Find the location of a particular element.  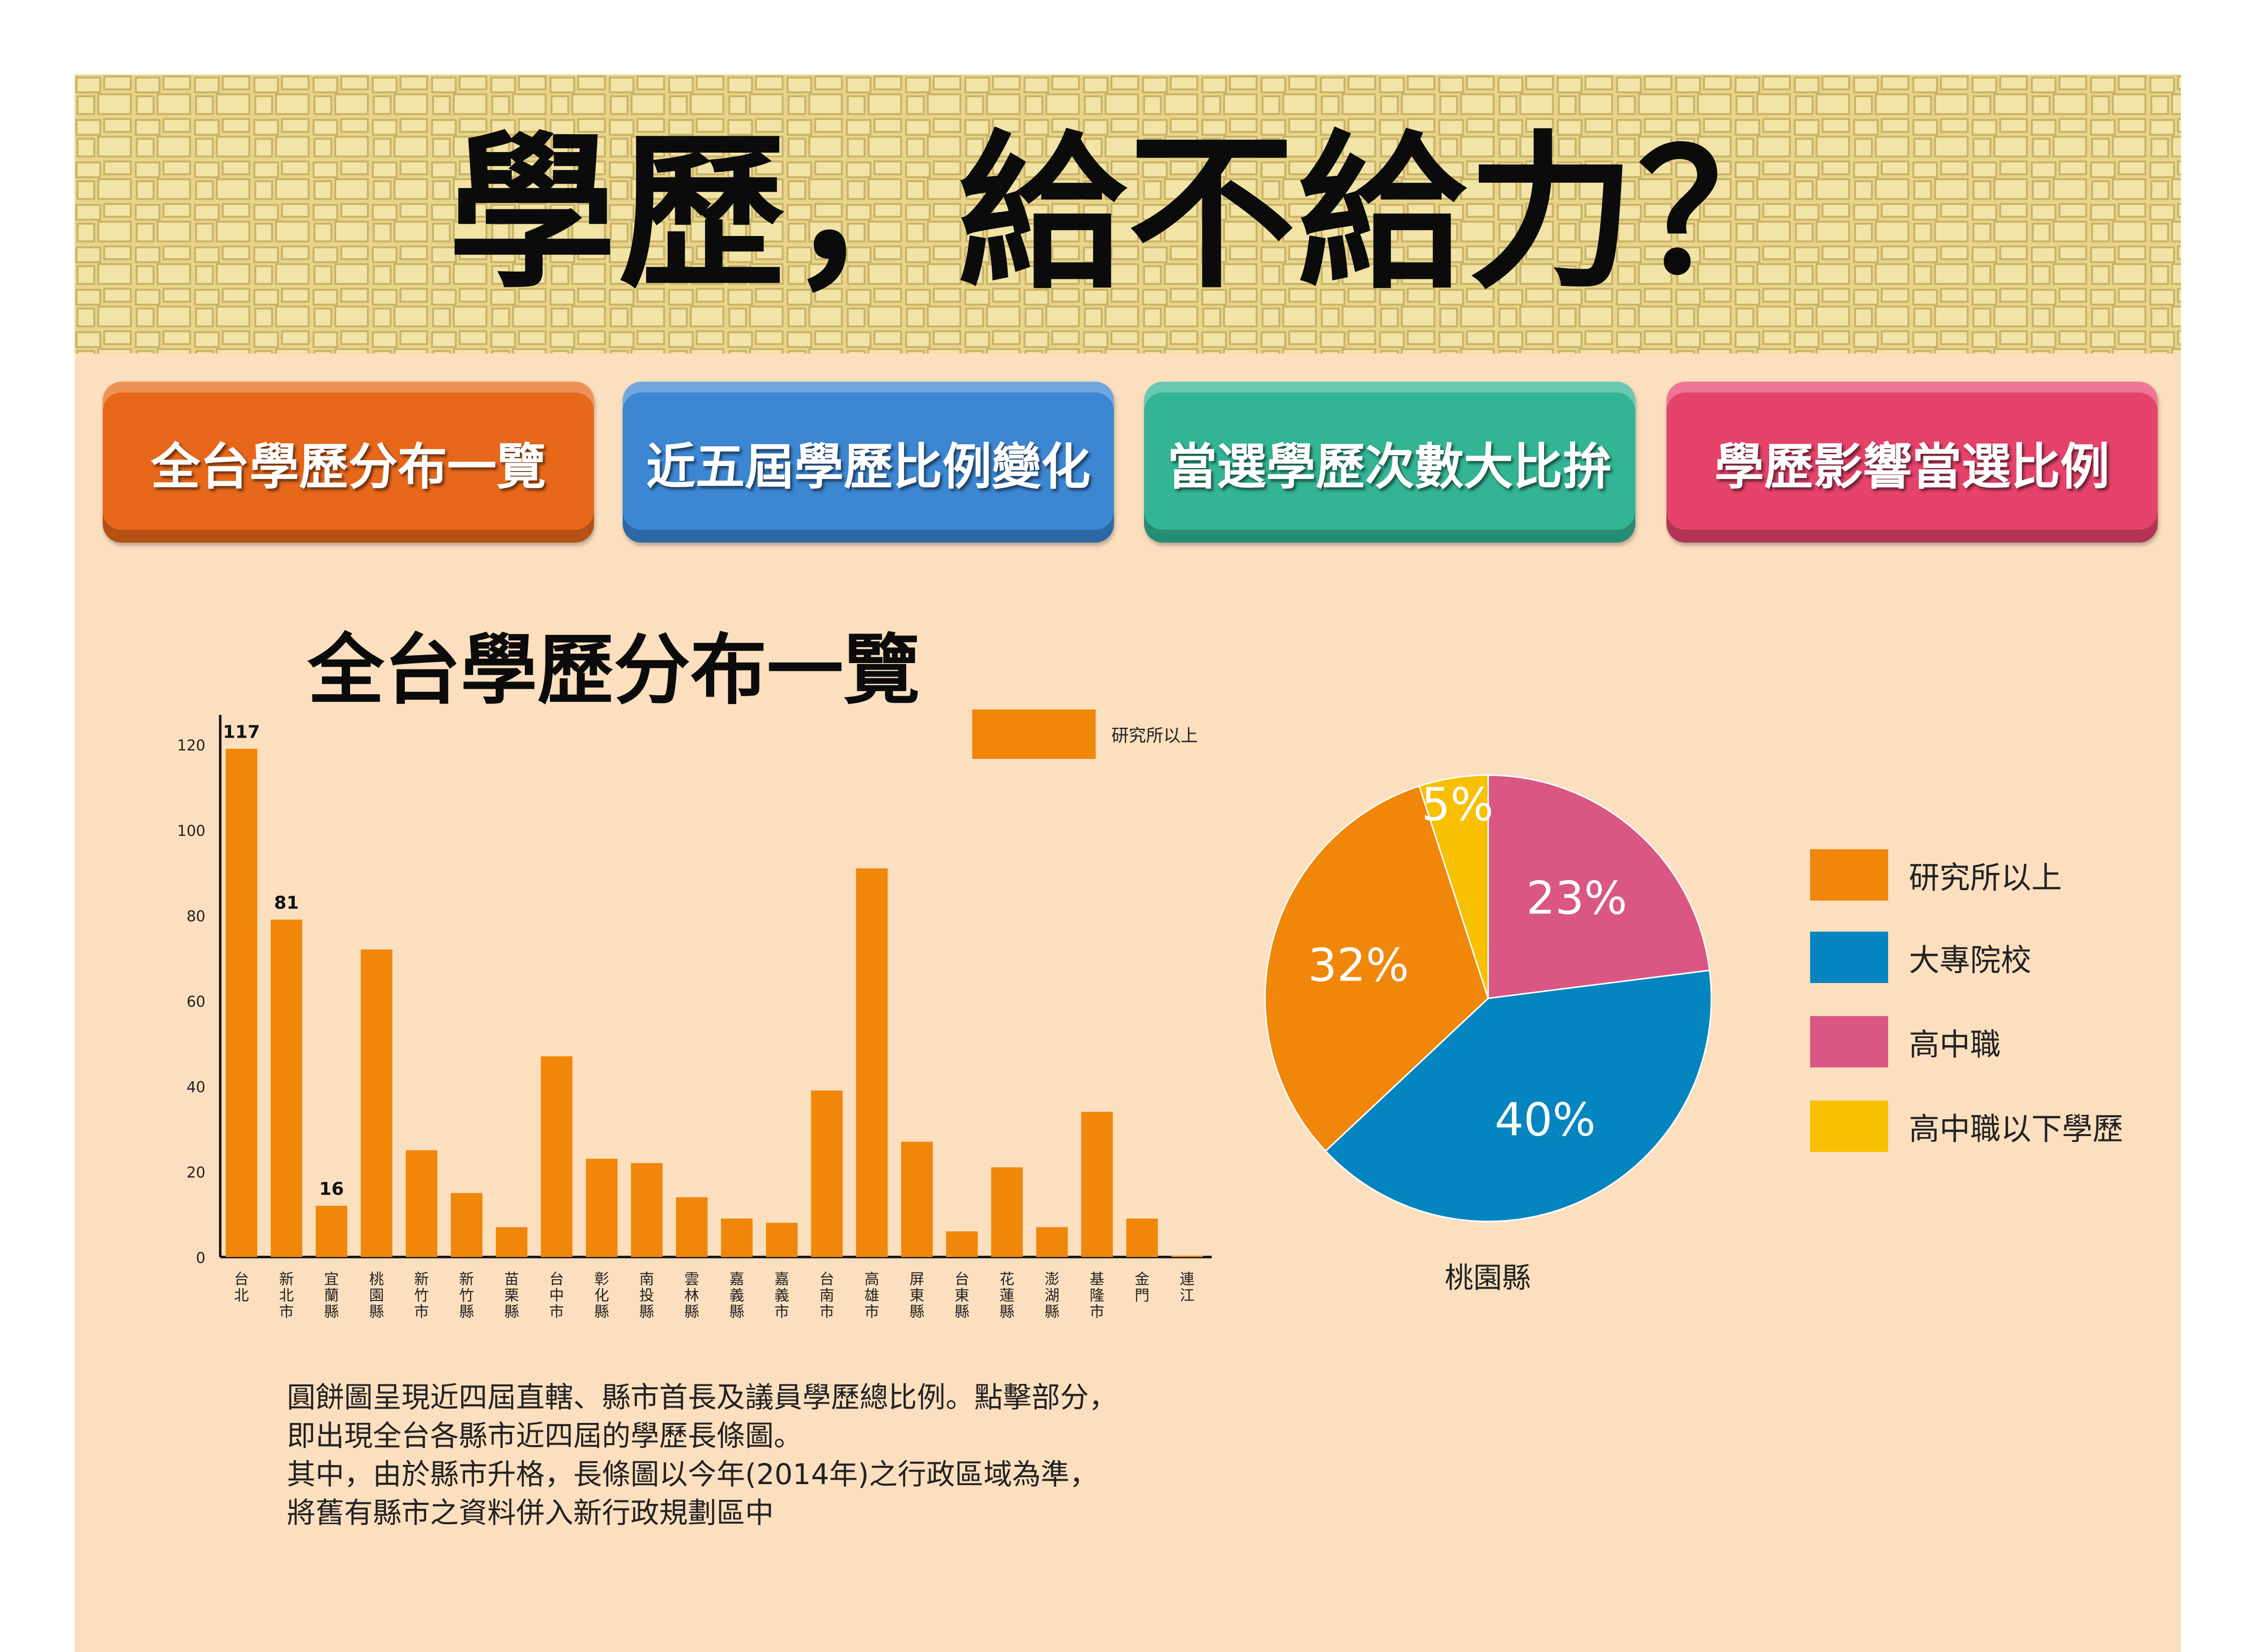

pie-legend-label: 大專院校 is located at coordinates (1971, 960).